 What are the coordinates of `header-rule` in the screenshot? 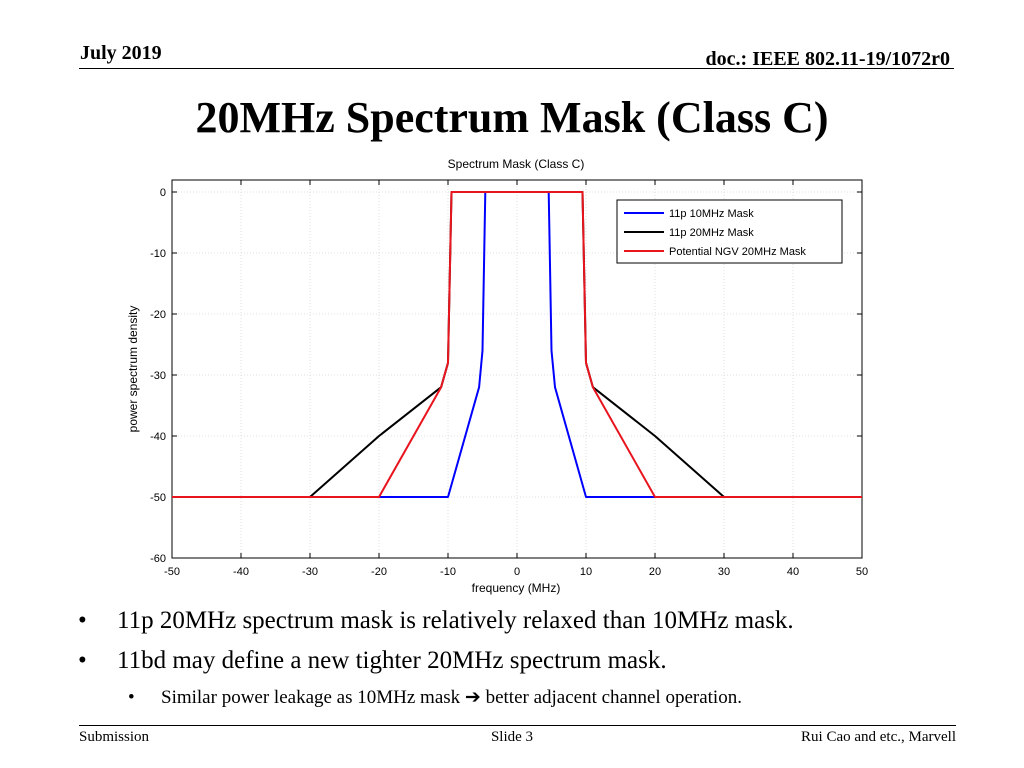 It's located at (516, 68).